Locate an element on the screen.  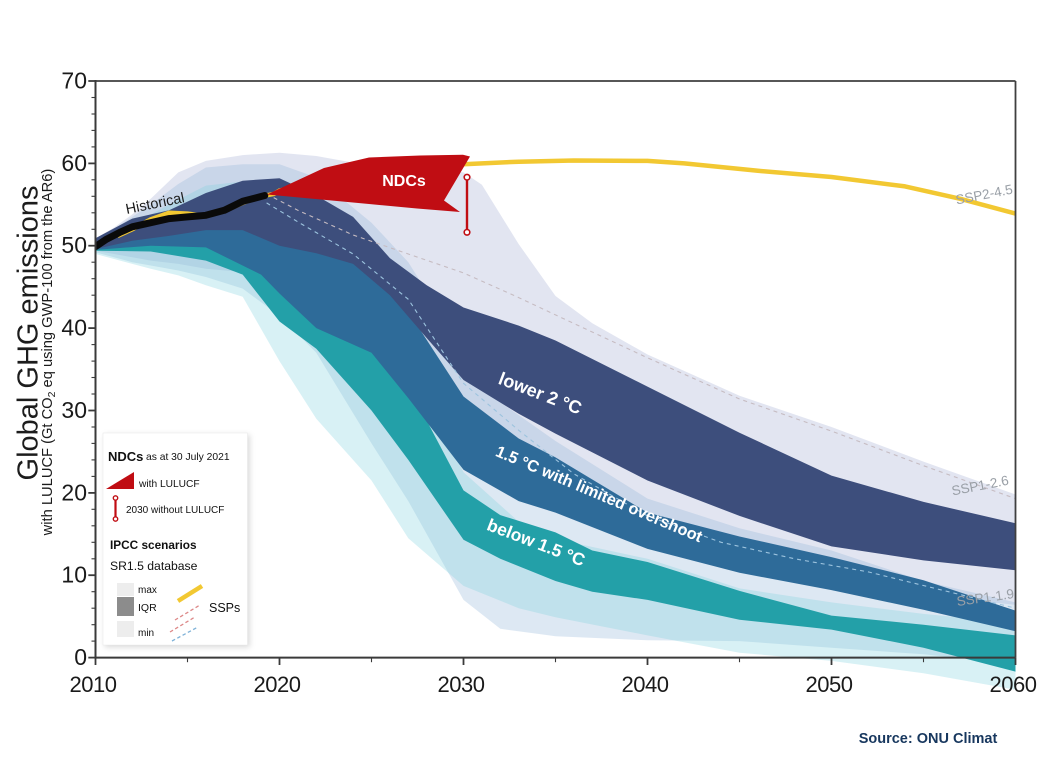
svg-text: Global GHG emissions is located at coordinates (29, 333).